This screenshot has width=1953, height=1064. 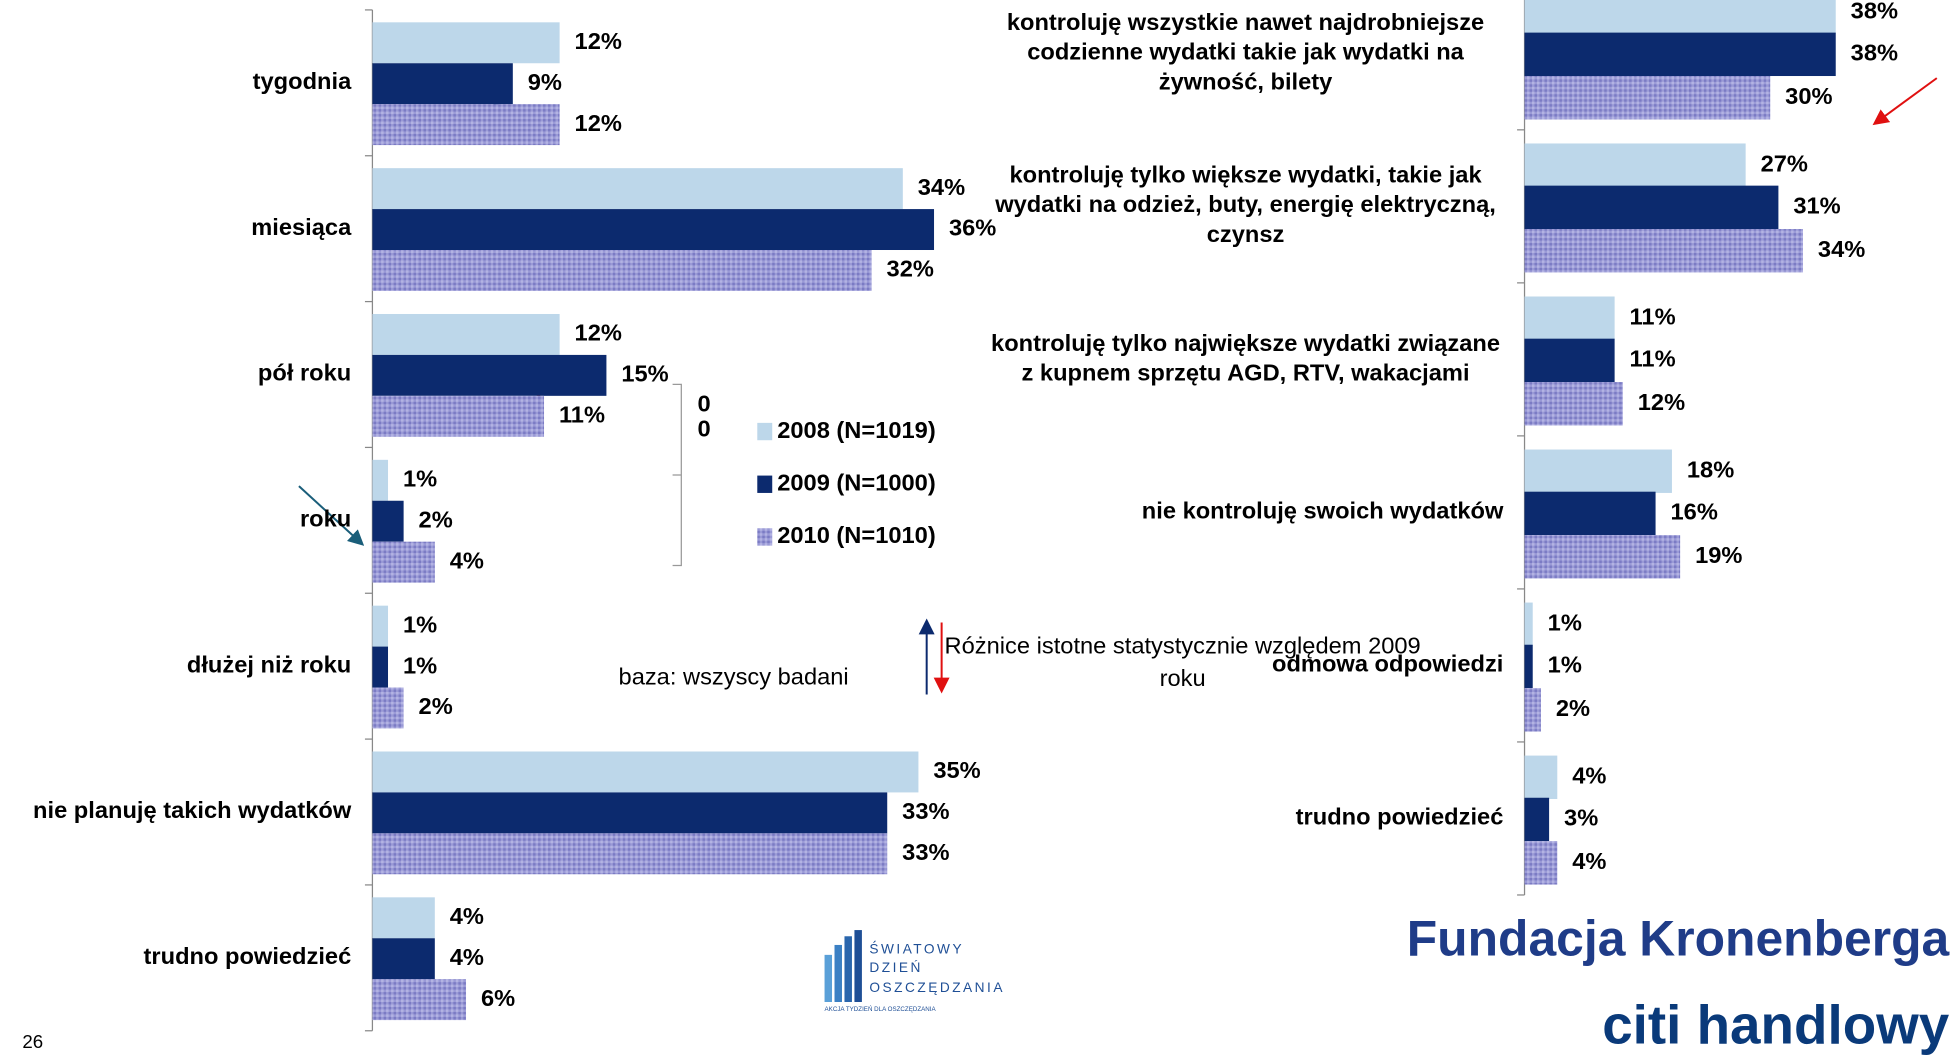 I want to click on category-label: nie planuję takich wydatków, so click(x=192, y=811).